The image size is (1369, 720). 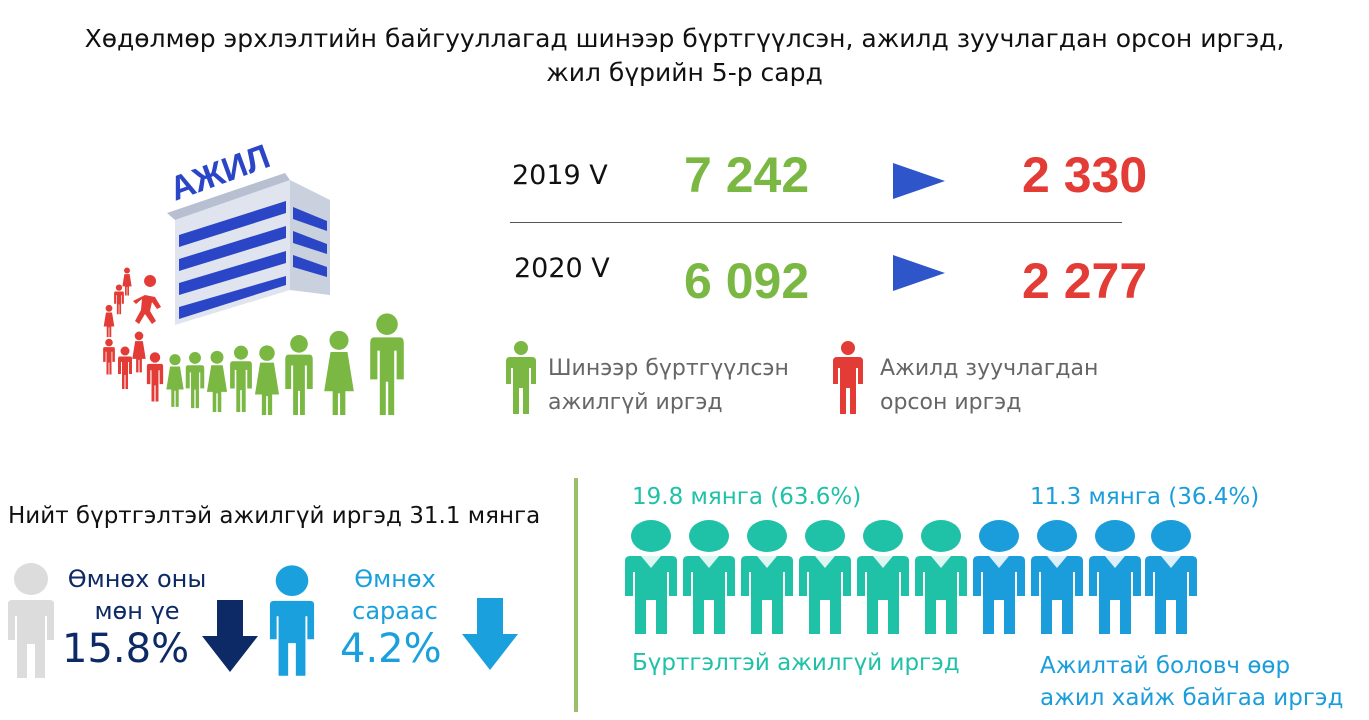 What do you see at coordinates (126, 649) in the screenshot?
I see `prev-year-percent: 15.8%` at bounding box center [126, 649].